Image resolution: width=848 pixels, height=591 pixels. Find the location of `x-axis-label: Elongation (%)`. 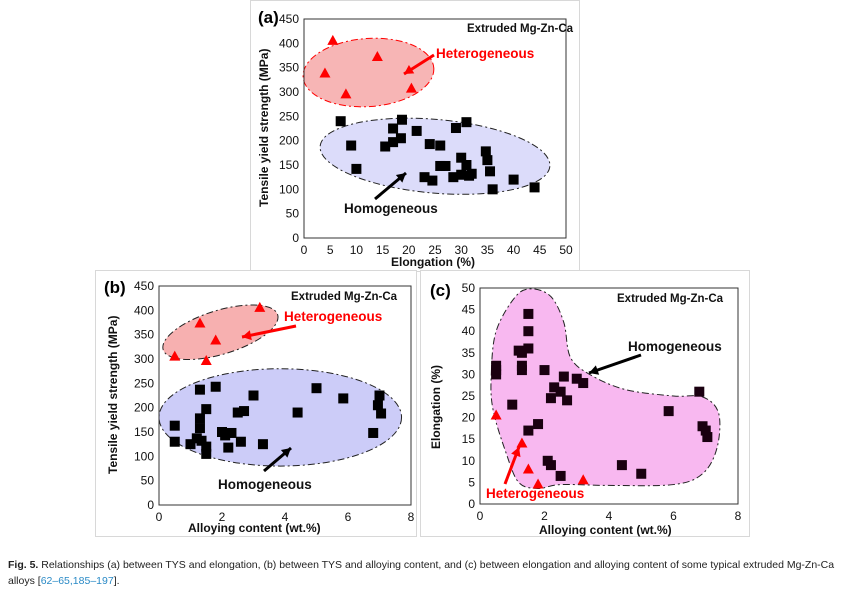

x-axis-label: Elongation (%) is located at coordinates (433, 262).